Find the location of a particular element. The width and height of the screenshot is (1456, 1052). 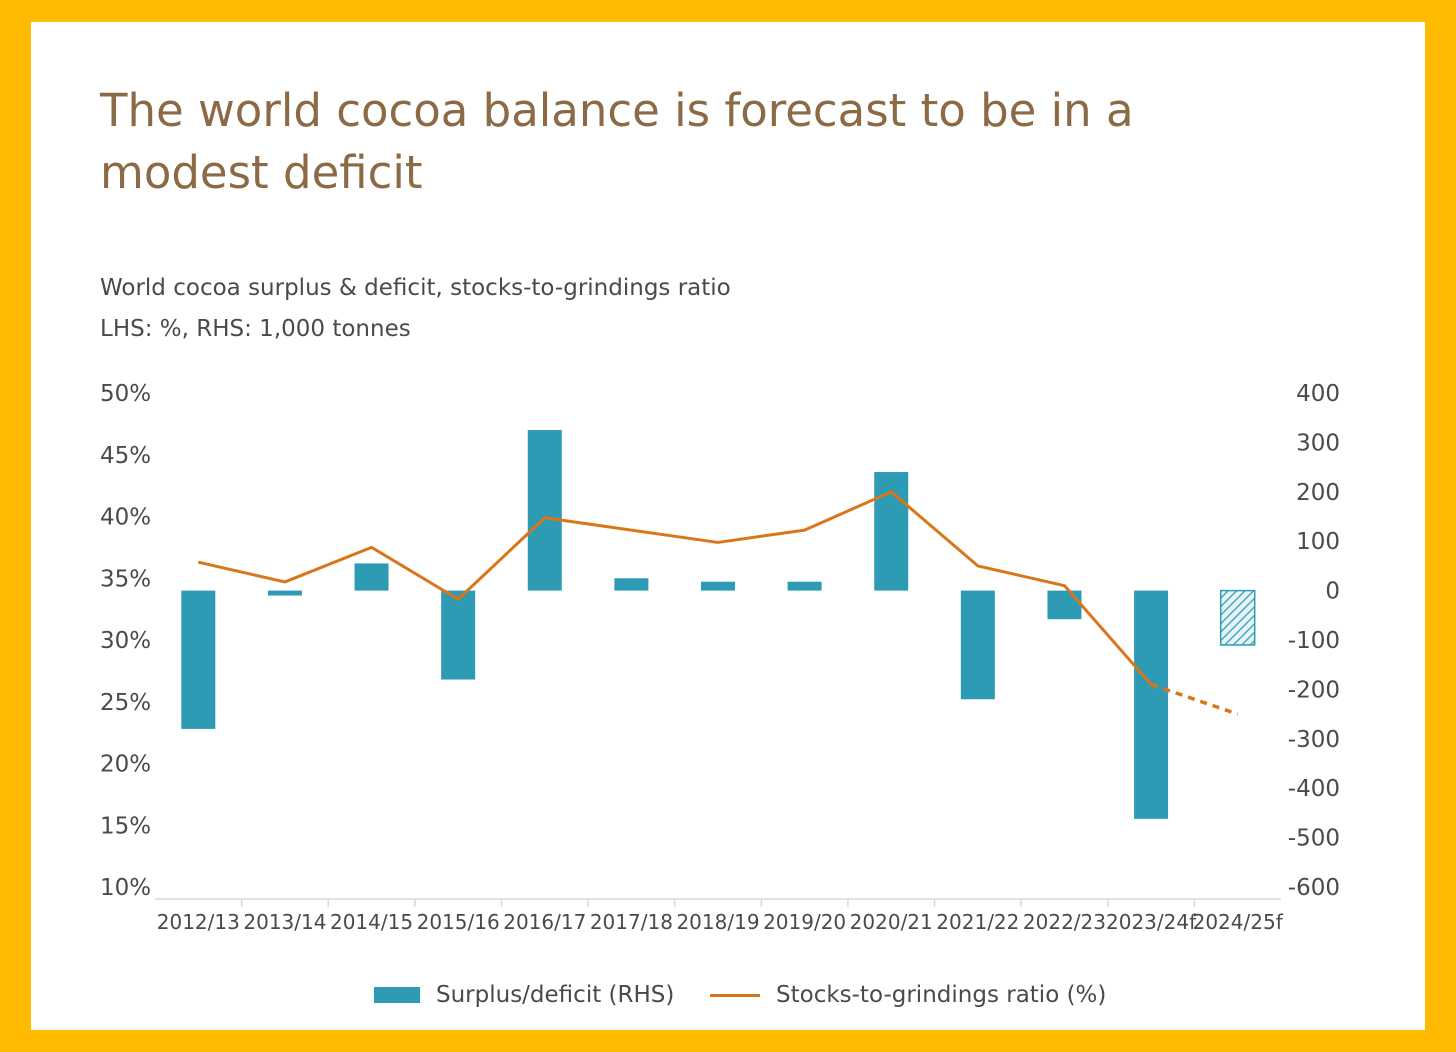

x-tick-label: 2012/13 is located at coordinates (198, 922).